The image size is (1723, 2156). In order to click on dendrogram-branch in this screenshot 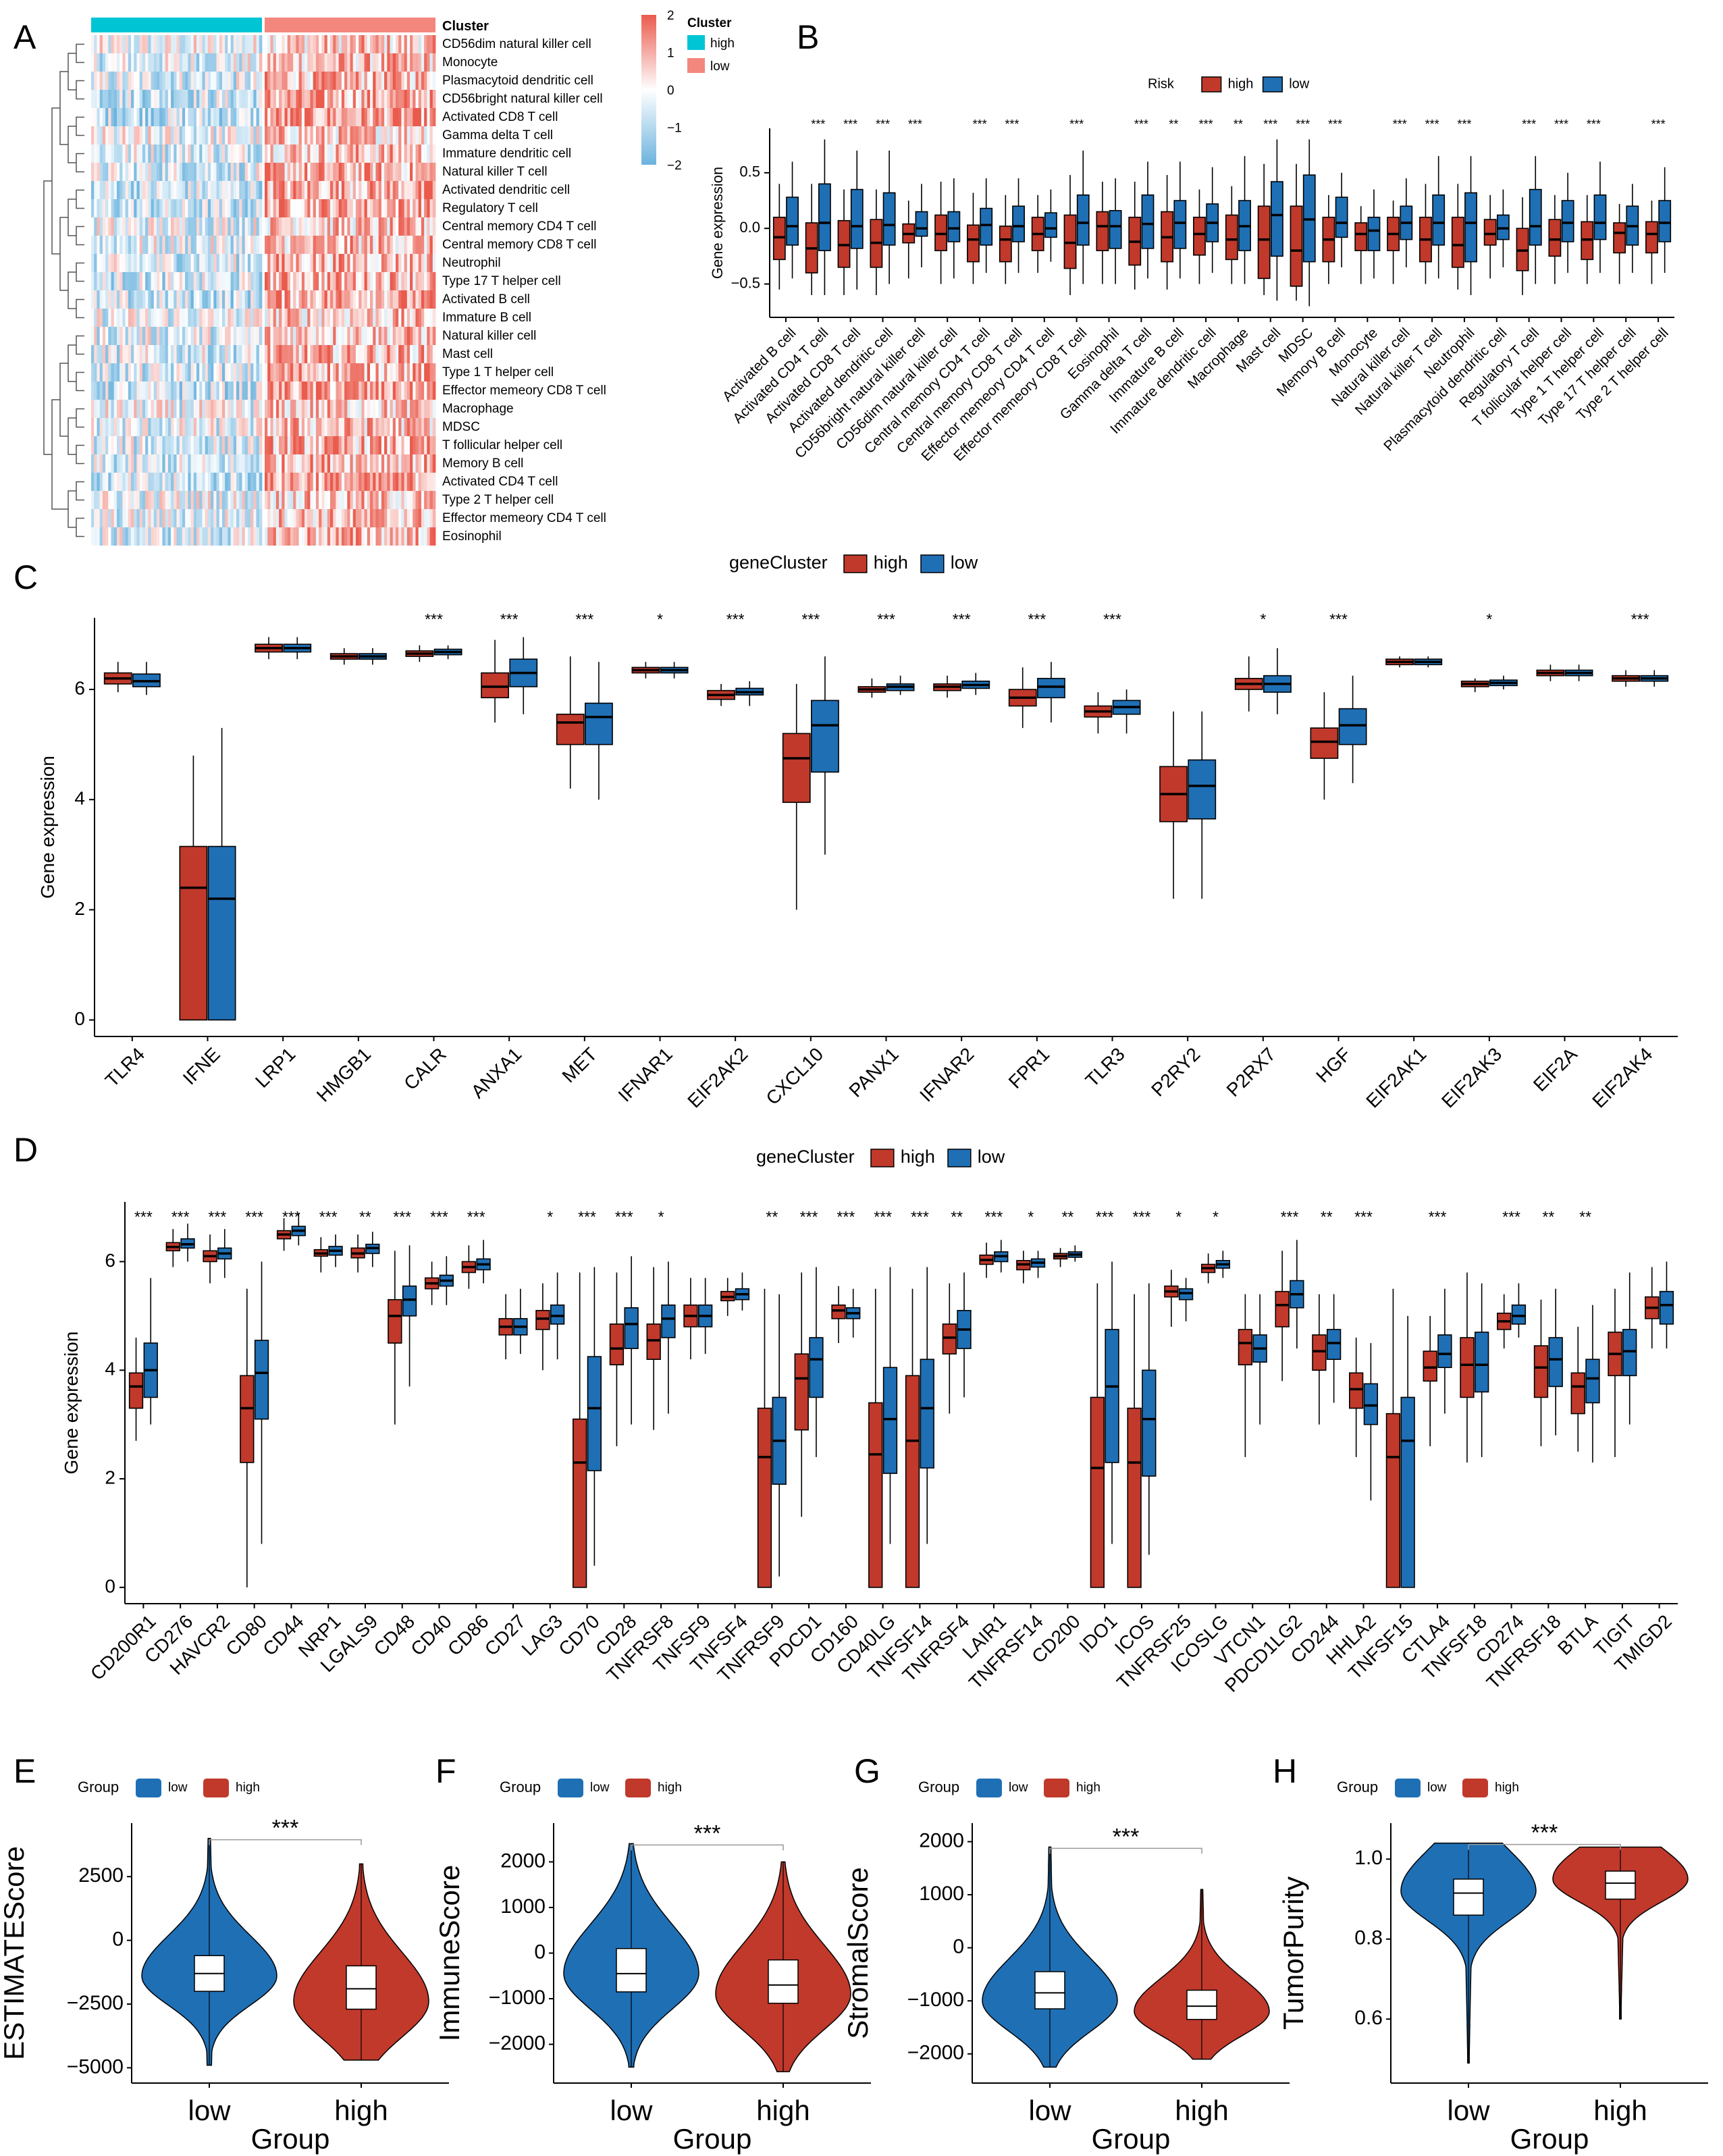, I will do `click(80, 163)`.